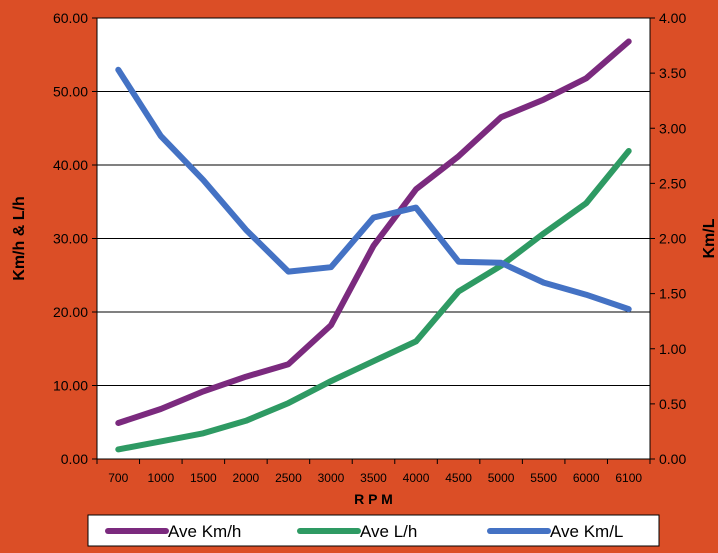  Describe the element at coordinates (118, 478) in the screenshot. I see `x-tick-label: 700` at that location.